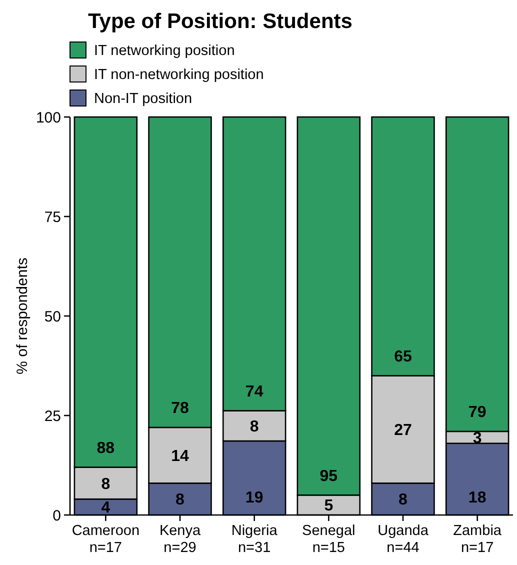 Image resolution: width=517 pixels, height=565 pixels. I want to click on y-tick-label: 0, so click(56, 515).